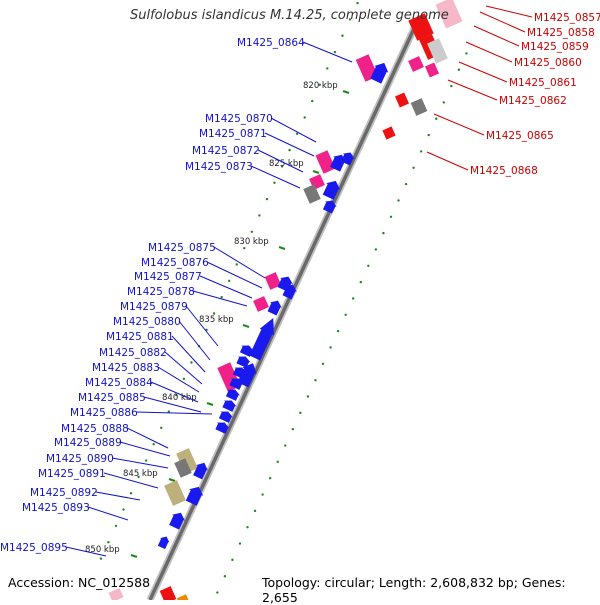 This screenshot has width=600, height=605. I want to click on kbp-tick-label: 845 kbp, so click(140, 474).